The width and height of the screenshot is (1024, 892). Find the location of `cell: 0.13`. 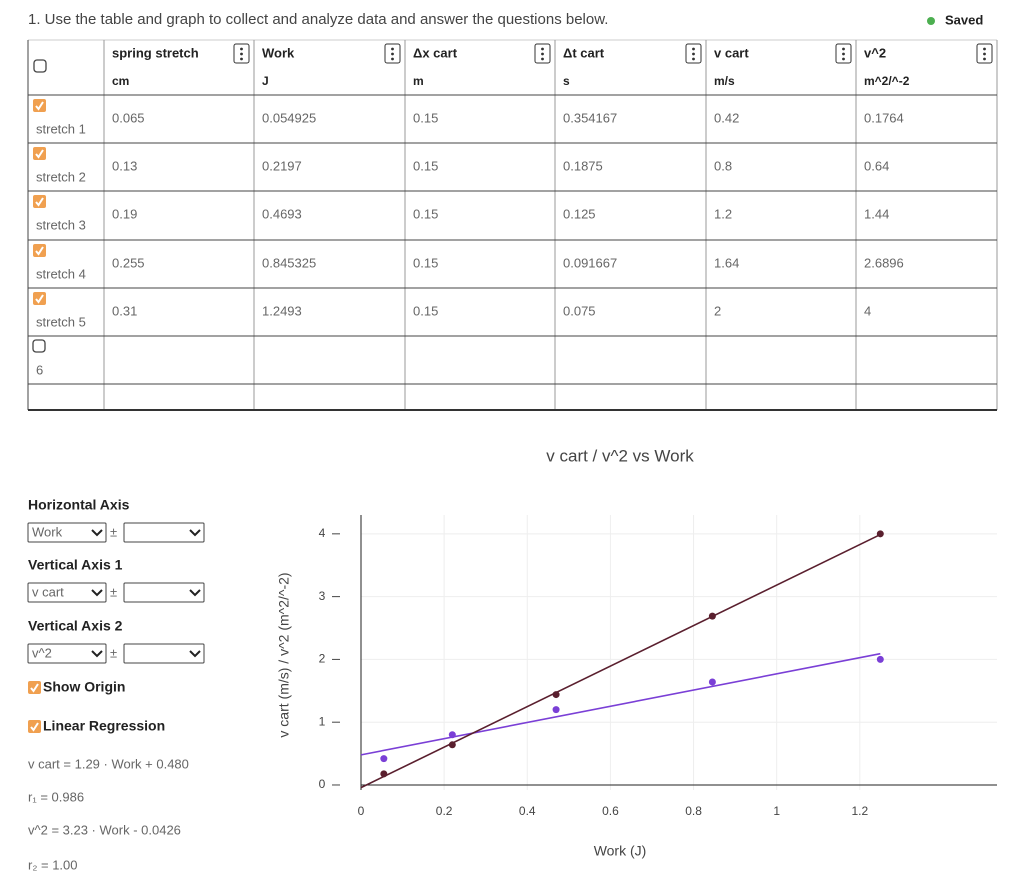

cell: 0.13 is located at coordinates (124, 165).